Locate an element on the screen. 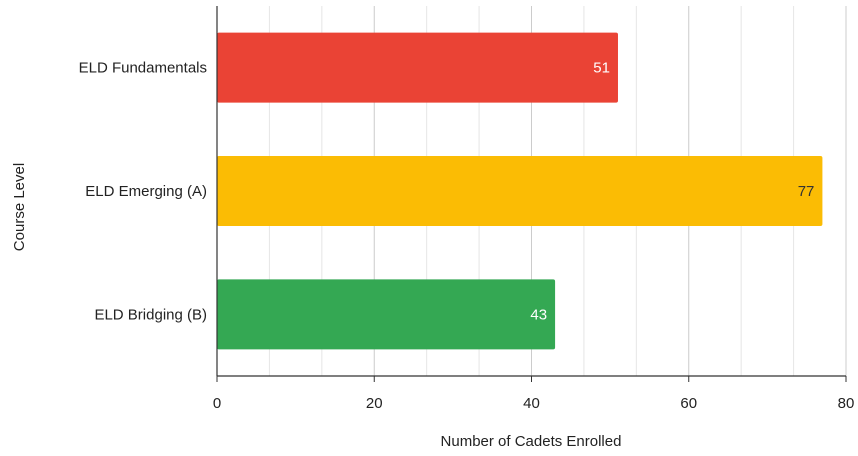 The image size is (858, 456). data-label: 51 is located at coordinates (601, 68).